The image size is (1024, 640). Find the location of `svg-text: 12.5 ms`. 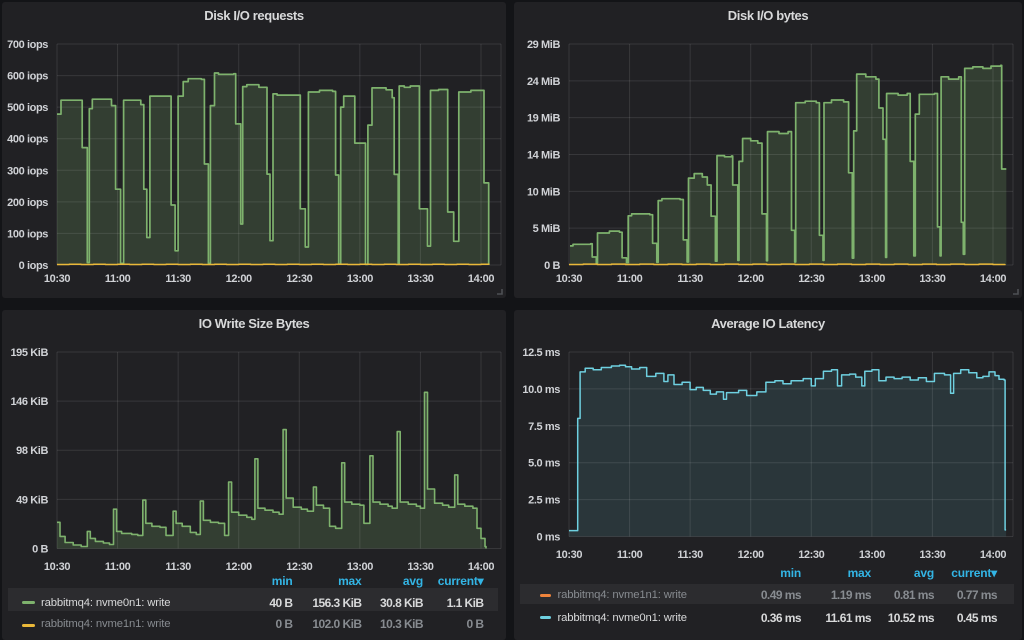

svg-text: 12.5 ms is located at coordinates (541, 353).